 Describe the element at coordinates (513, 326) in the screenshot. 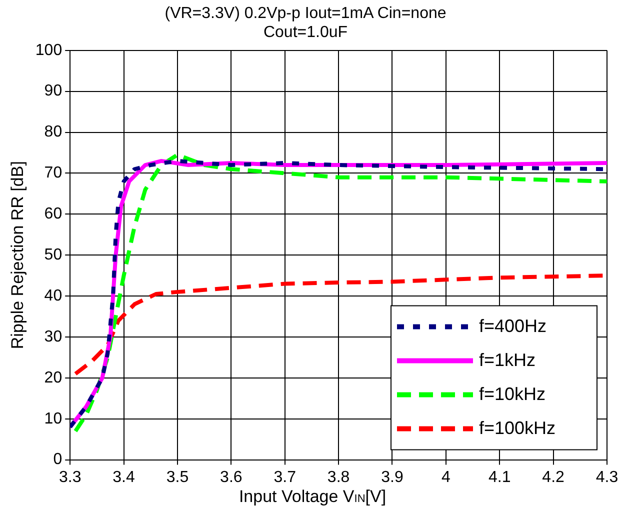

I see `legend-label: f=400Hz` at that location.